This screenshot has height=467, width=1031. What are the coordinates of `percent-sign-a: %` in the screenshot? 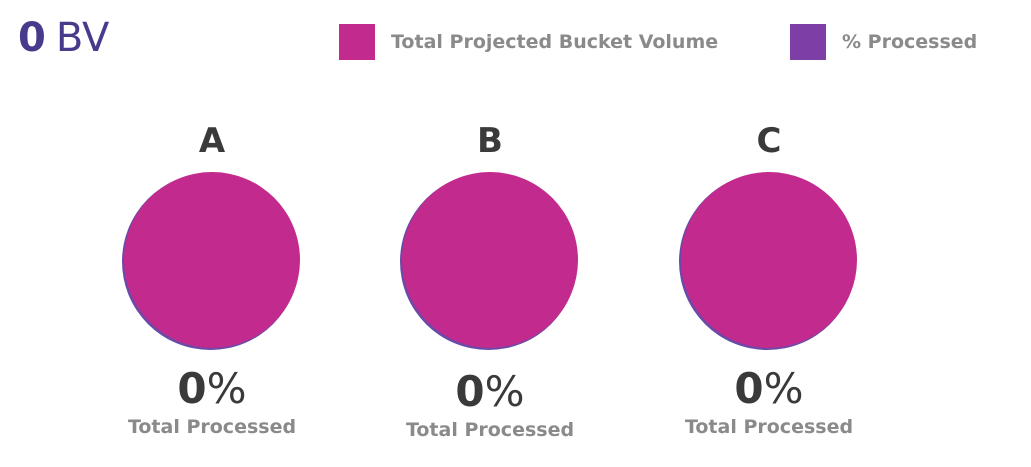 It's located at (226, 388).